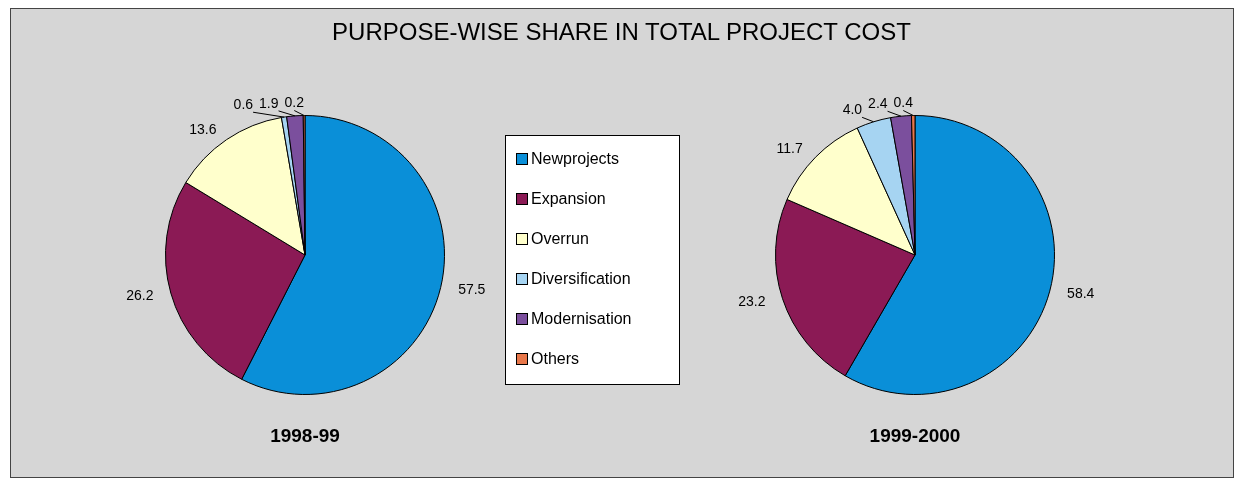  What do you see at coordinates (752, 301) in the screenshot?
I see `data-label: 23.2` at bounding box center [752, 301].